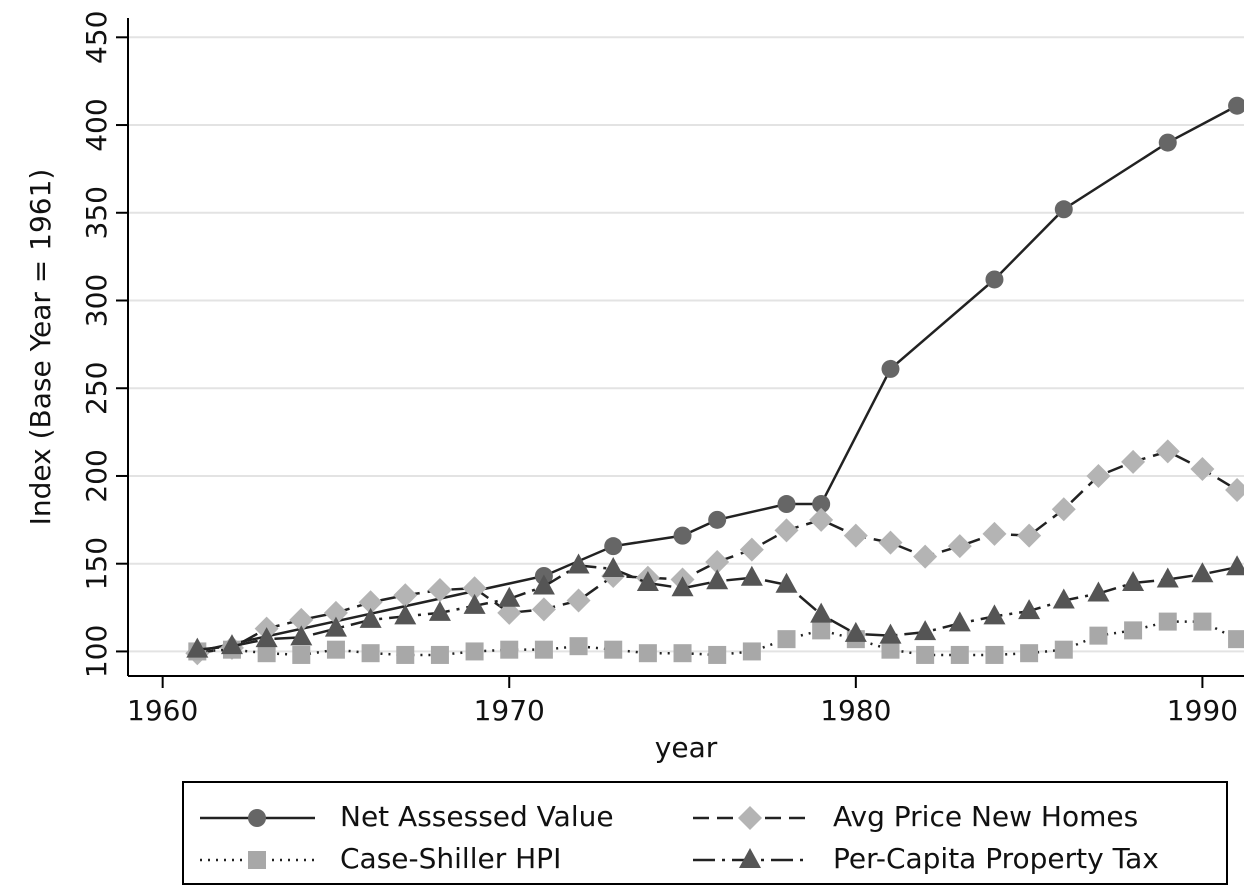 The height and width of the screenshot is (894, 1244). What do you see at coordinates (96, 37) in the screenshot?
I see `y-tick-label: 450` at bounding box center [96, 37].